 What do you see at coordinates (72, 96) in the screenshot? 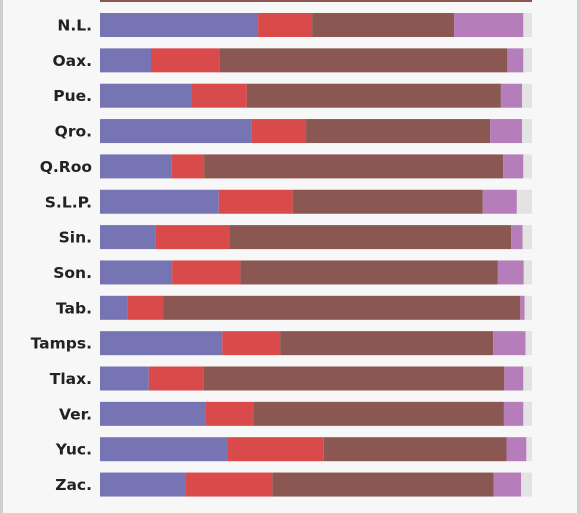
I see `category-tick-label: Pue.` at bounding box center [72, 96].